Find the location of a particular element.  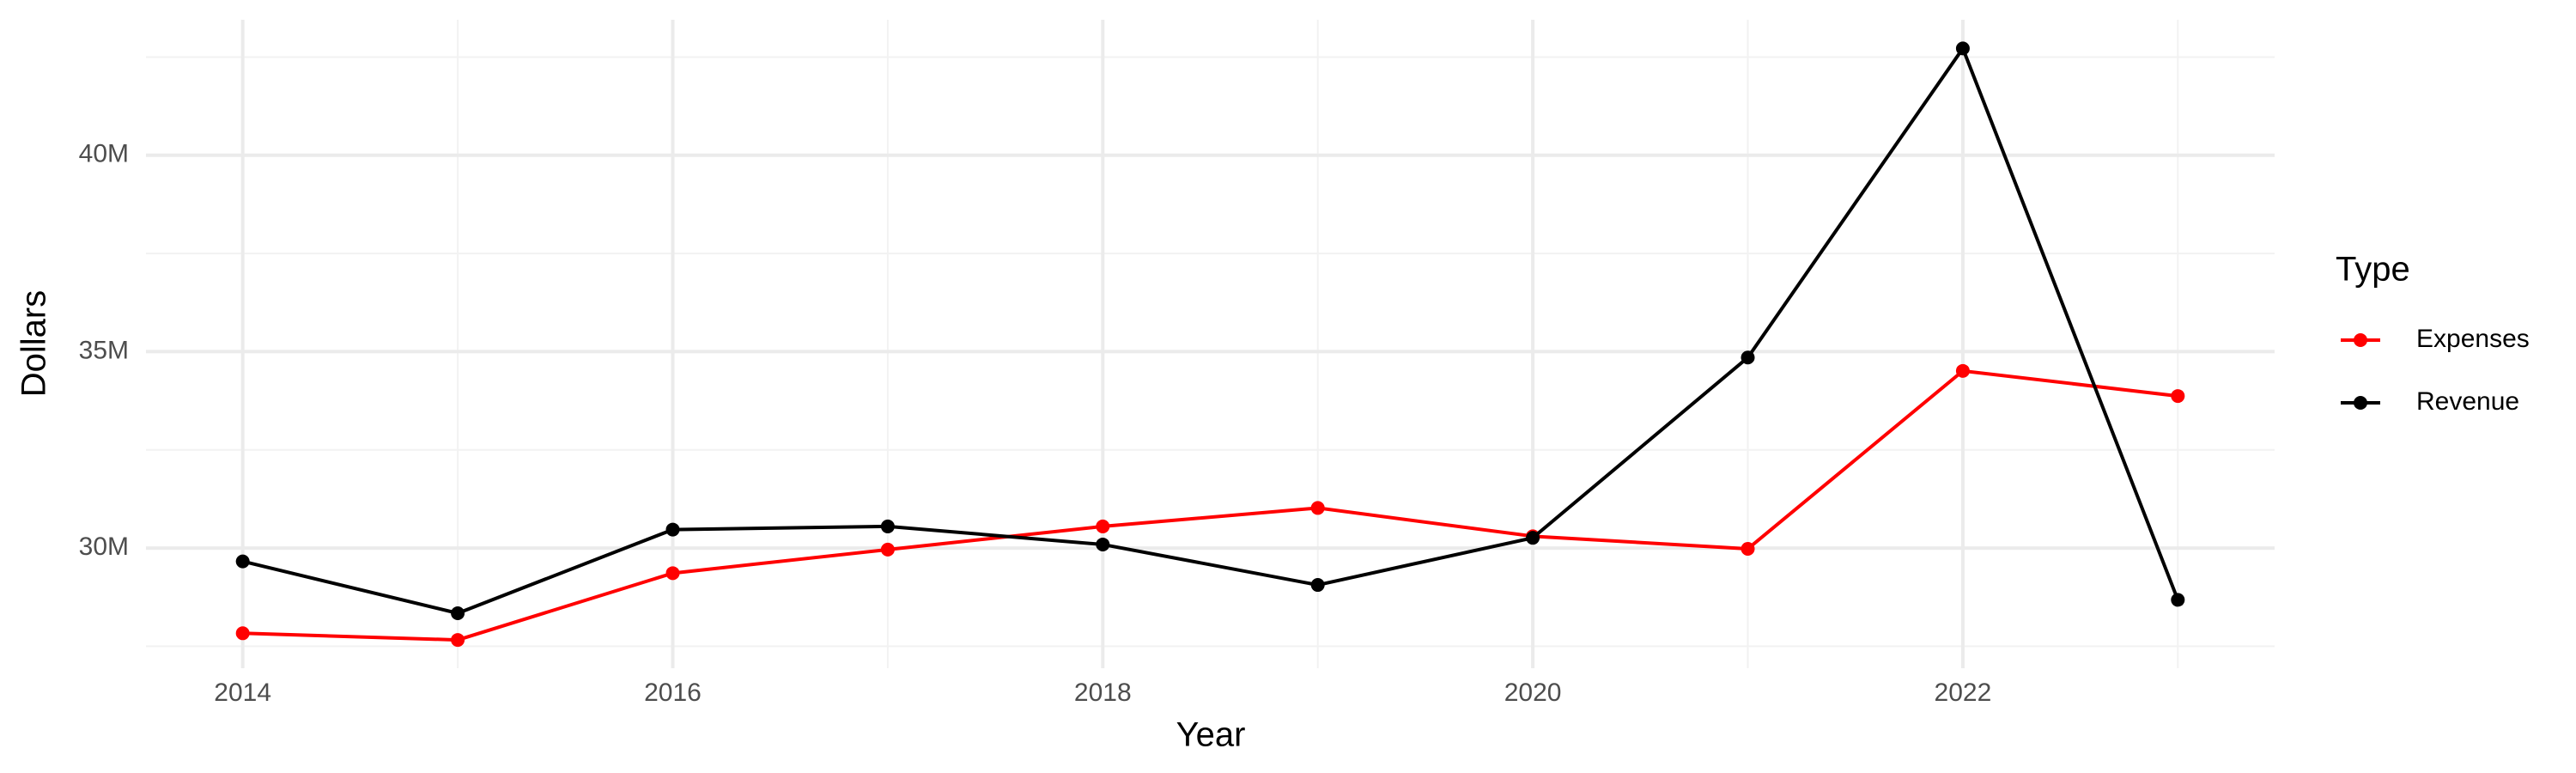

y-tick-label: 35M is located at coordinates (104, 350).